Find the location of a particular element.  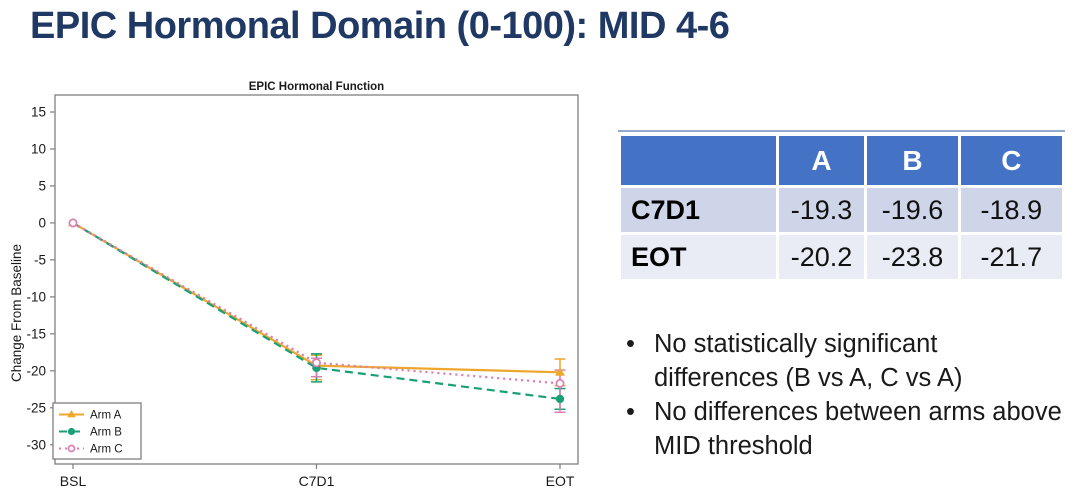

table-row-c7d1: C7D1 -19.3 -19.6 -18.9 is located at coordinates (842, 210).